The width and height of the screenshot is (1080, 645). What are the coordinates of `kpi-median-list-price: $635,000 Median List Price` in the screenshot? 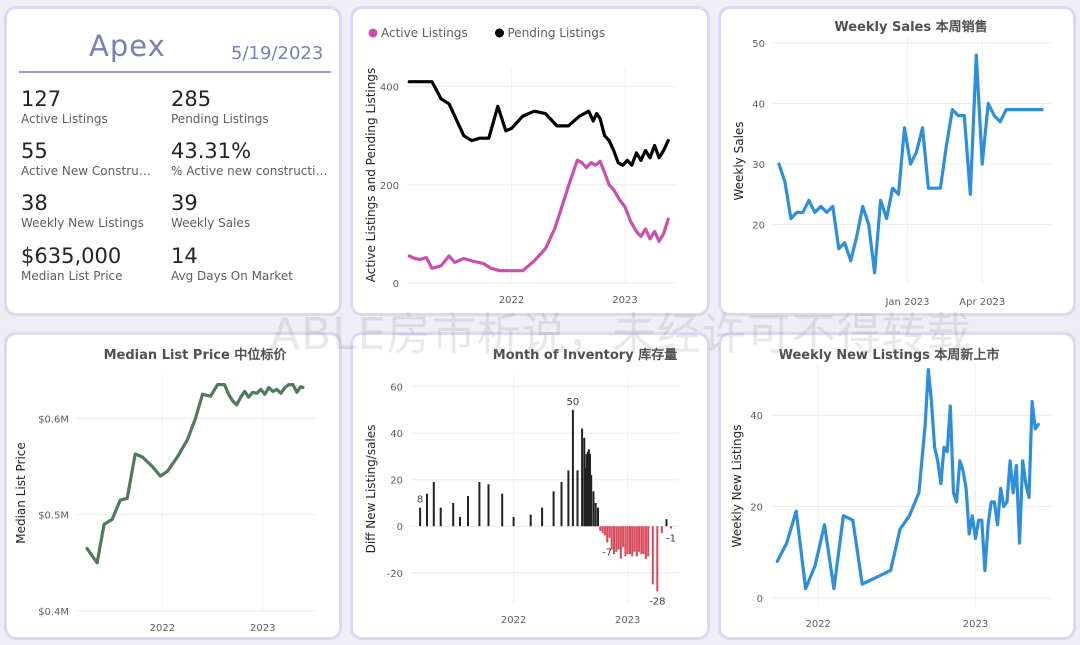 It's located at (88, 264).